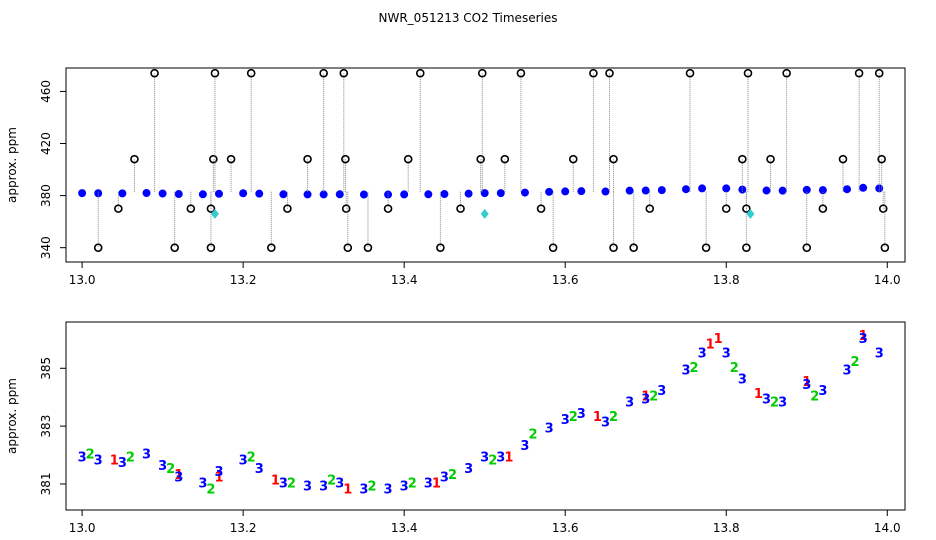 Image resolution: width=936 pixels, height=540 pixels. What do you see at coordinates (12, 416) in the screenshot?
I see `y-axis-label: approx. ppm` at bounding box center [12, 416].